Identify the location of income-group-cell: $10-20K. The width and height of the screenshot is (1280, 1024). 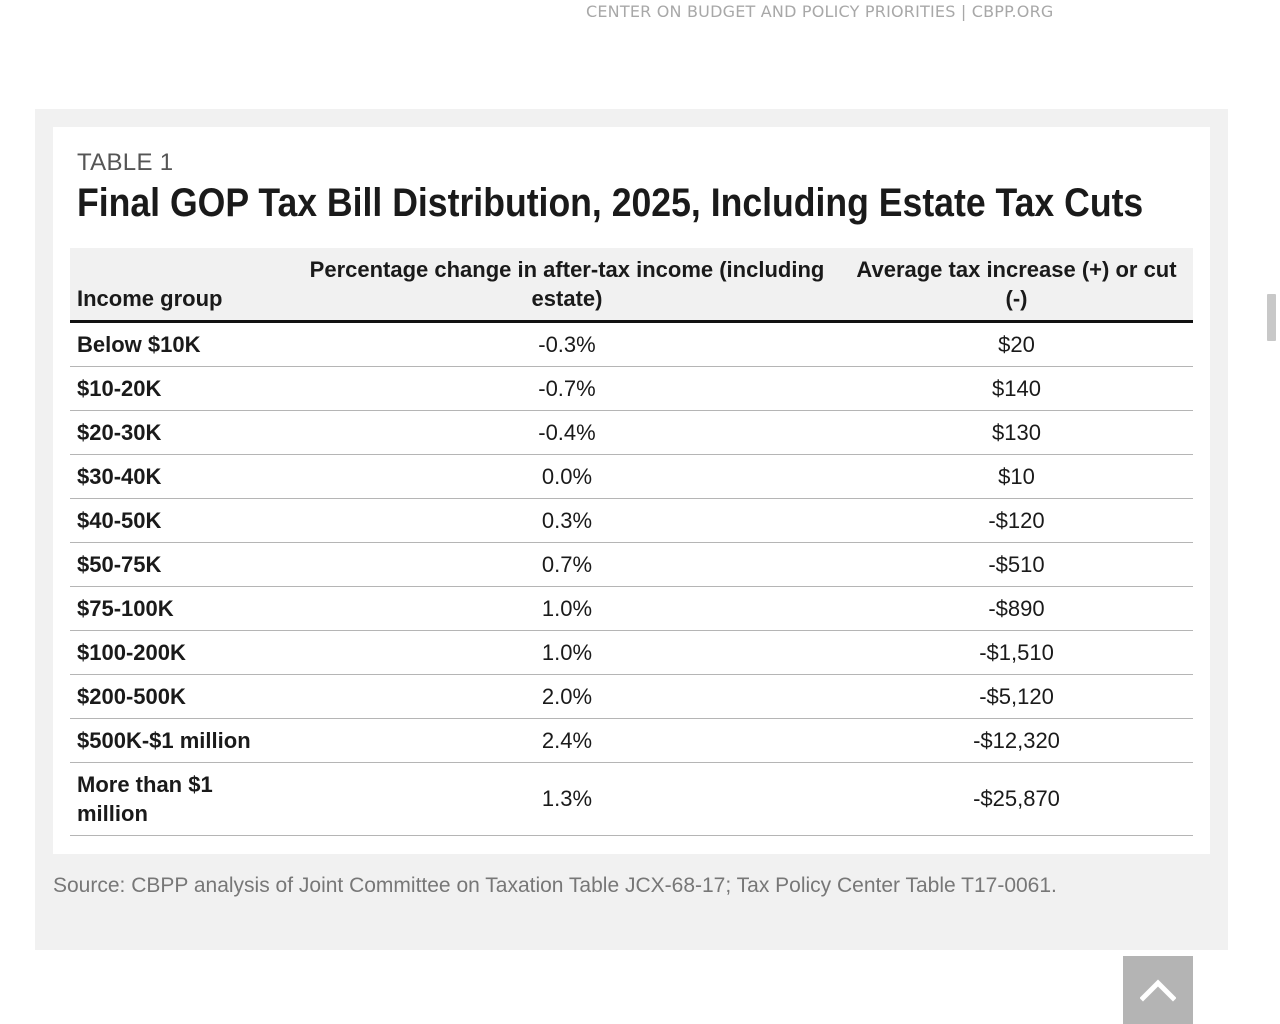
(182, 388).